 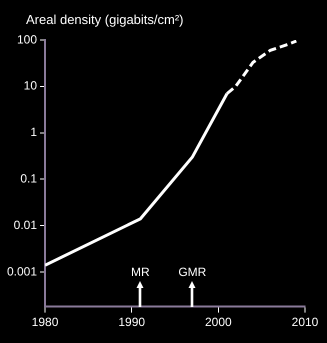 What do you see at coordinates (192, 271) in the screenshot?
I see `annotation: GMR` at bounding box center [192, 271].